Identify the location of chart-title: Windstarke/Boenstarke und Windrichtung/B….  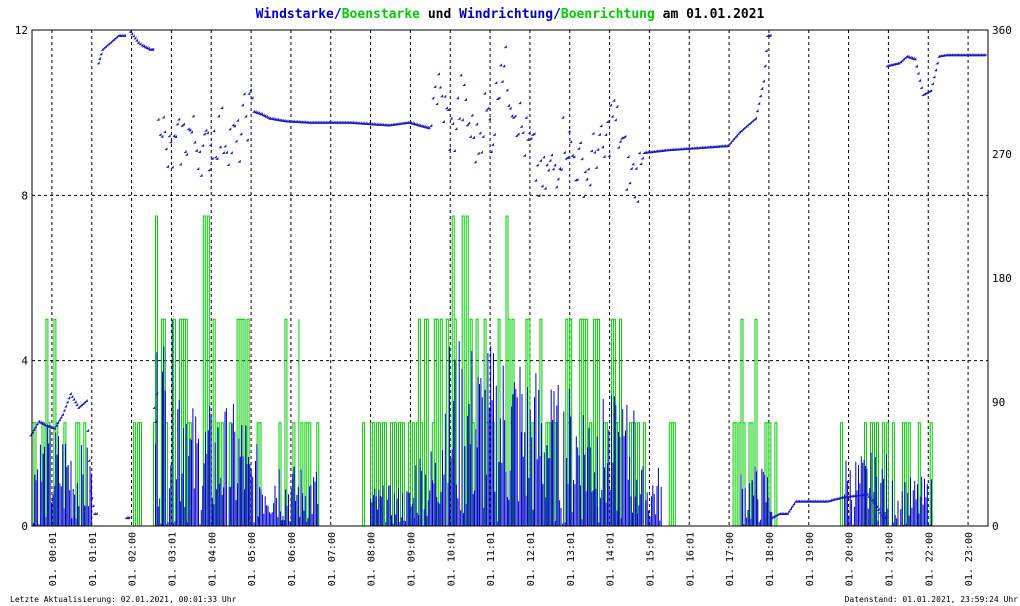
(510, 14).